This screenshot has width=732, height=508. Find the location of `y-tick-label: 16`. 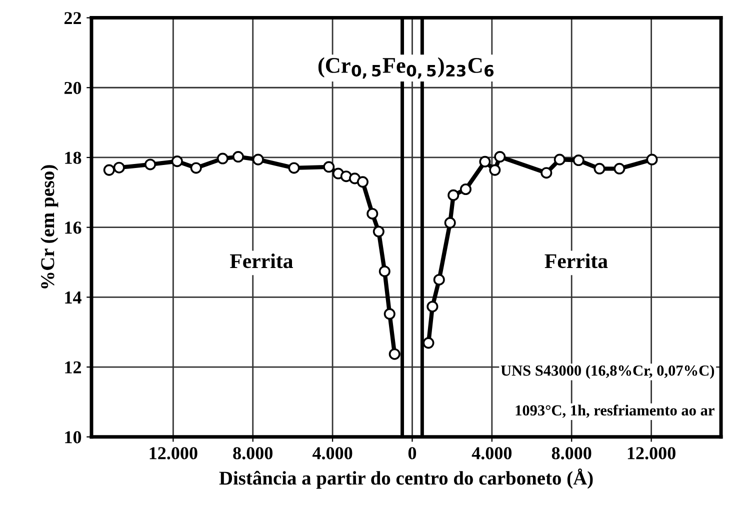

y-tick-label: 16 is located at coordinates (73, 228).